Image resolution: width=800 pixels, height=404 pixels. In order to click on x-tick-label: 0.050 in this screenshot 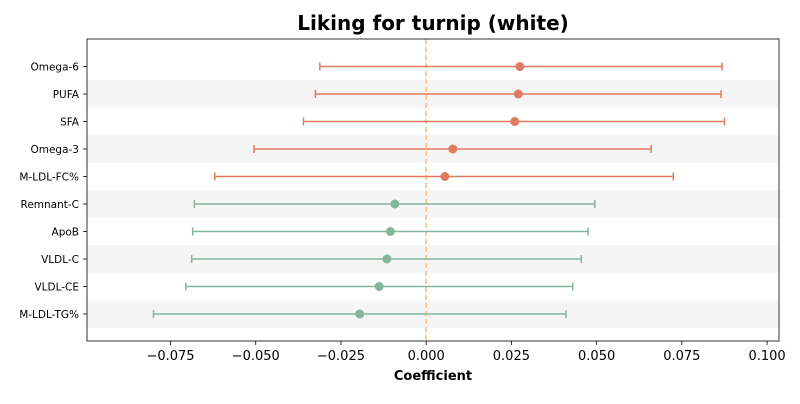, I will do `click(596, 356)`.